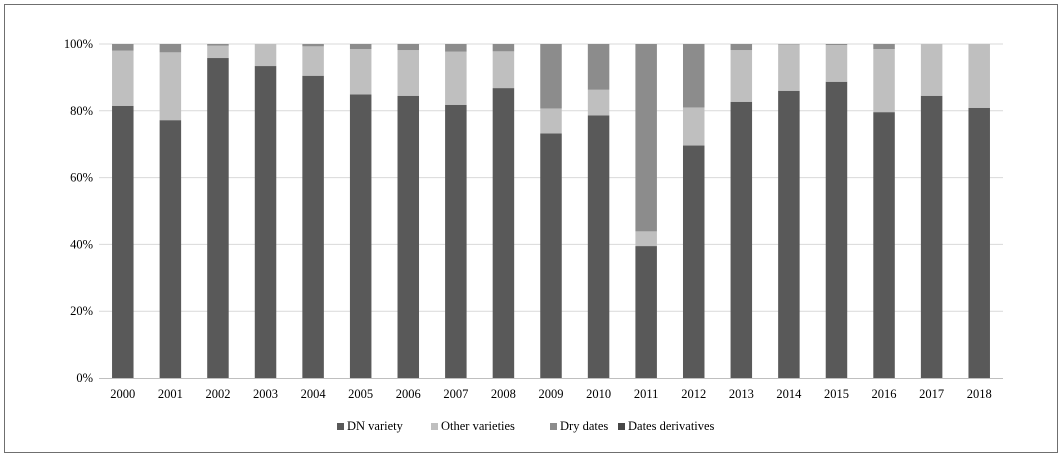 The image size is (1064, 459). I want to click on y-axis-ticks: 0% 20% 40% 60% 80% 100%, so click(78, 211).